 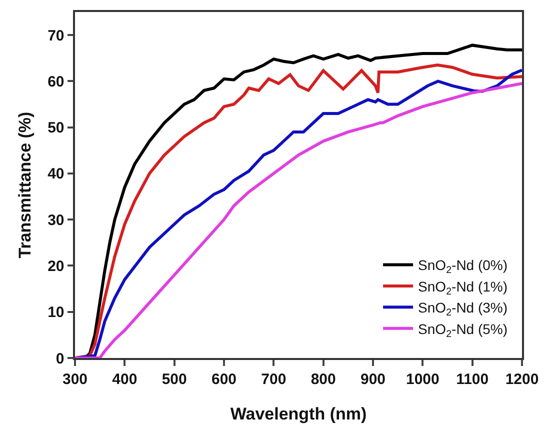 I want to click on x-tick-label: 300, so click(x=75, y=379).